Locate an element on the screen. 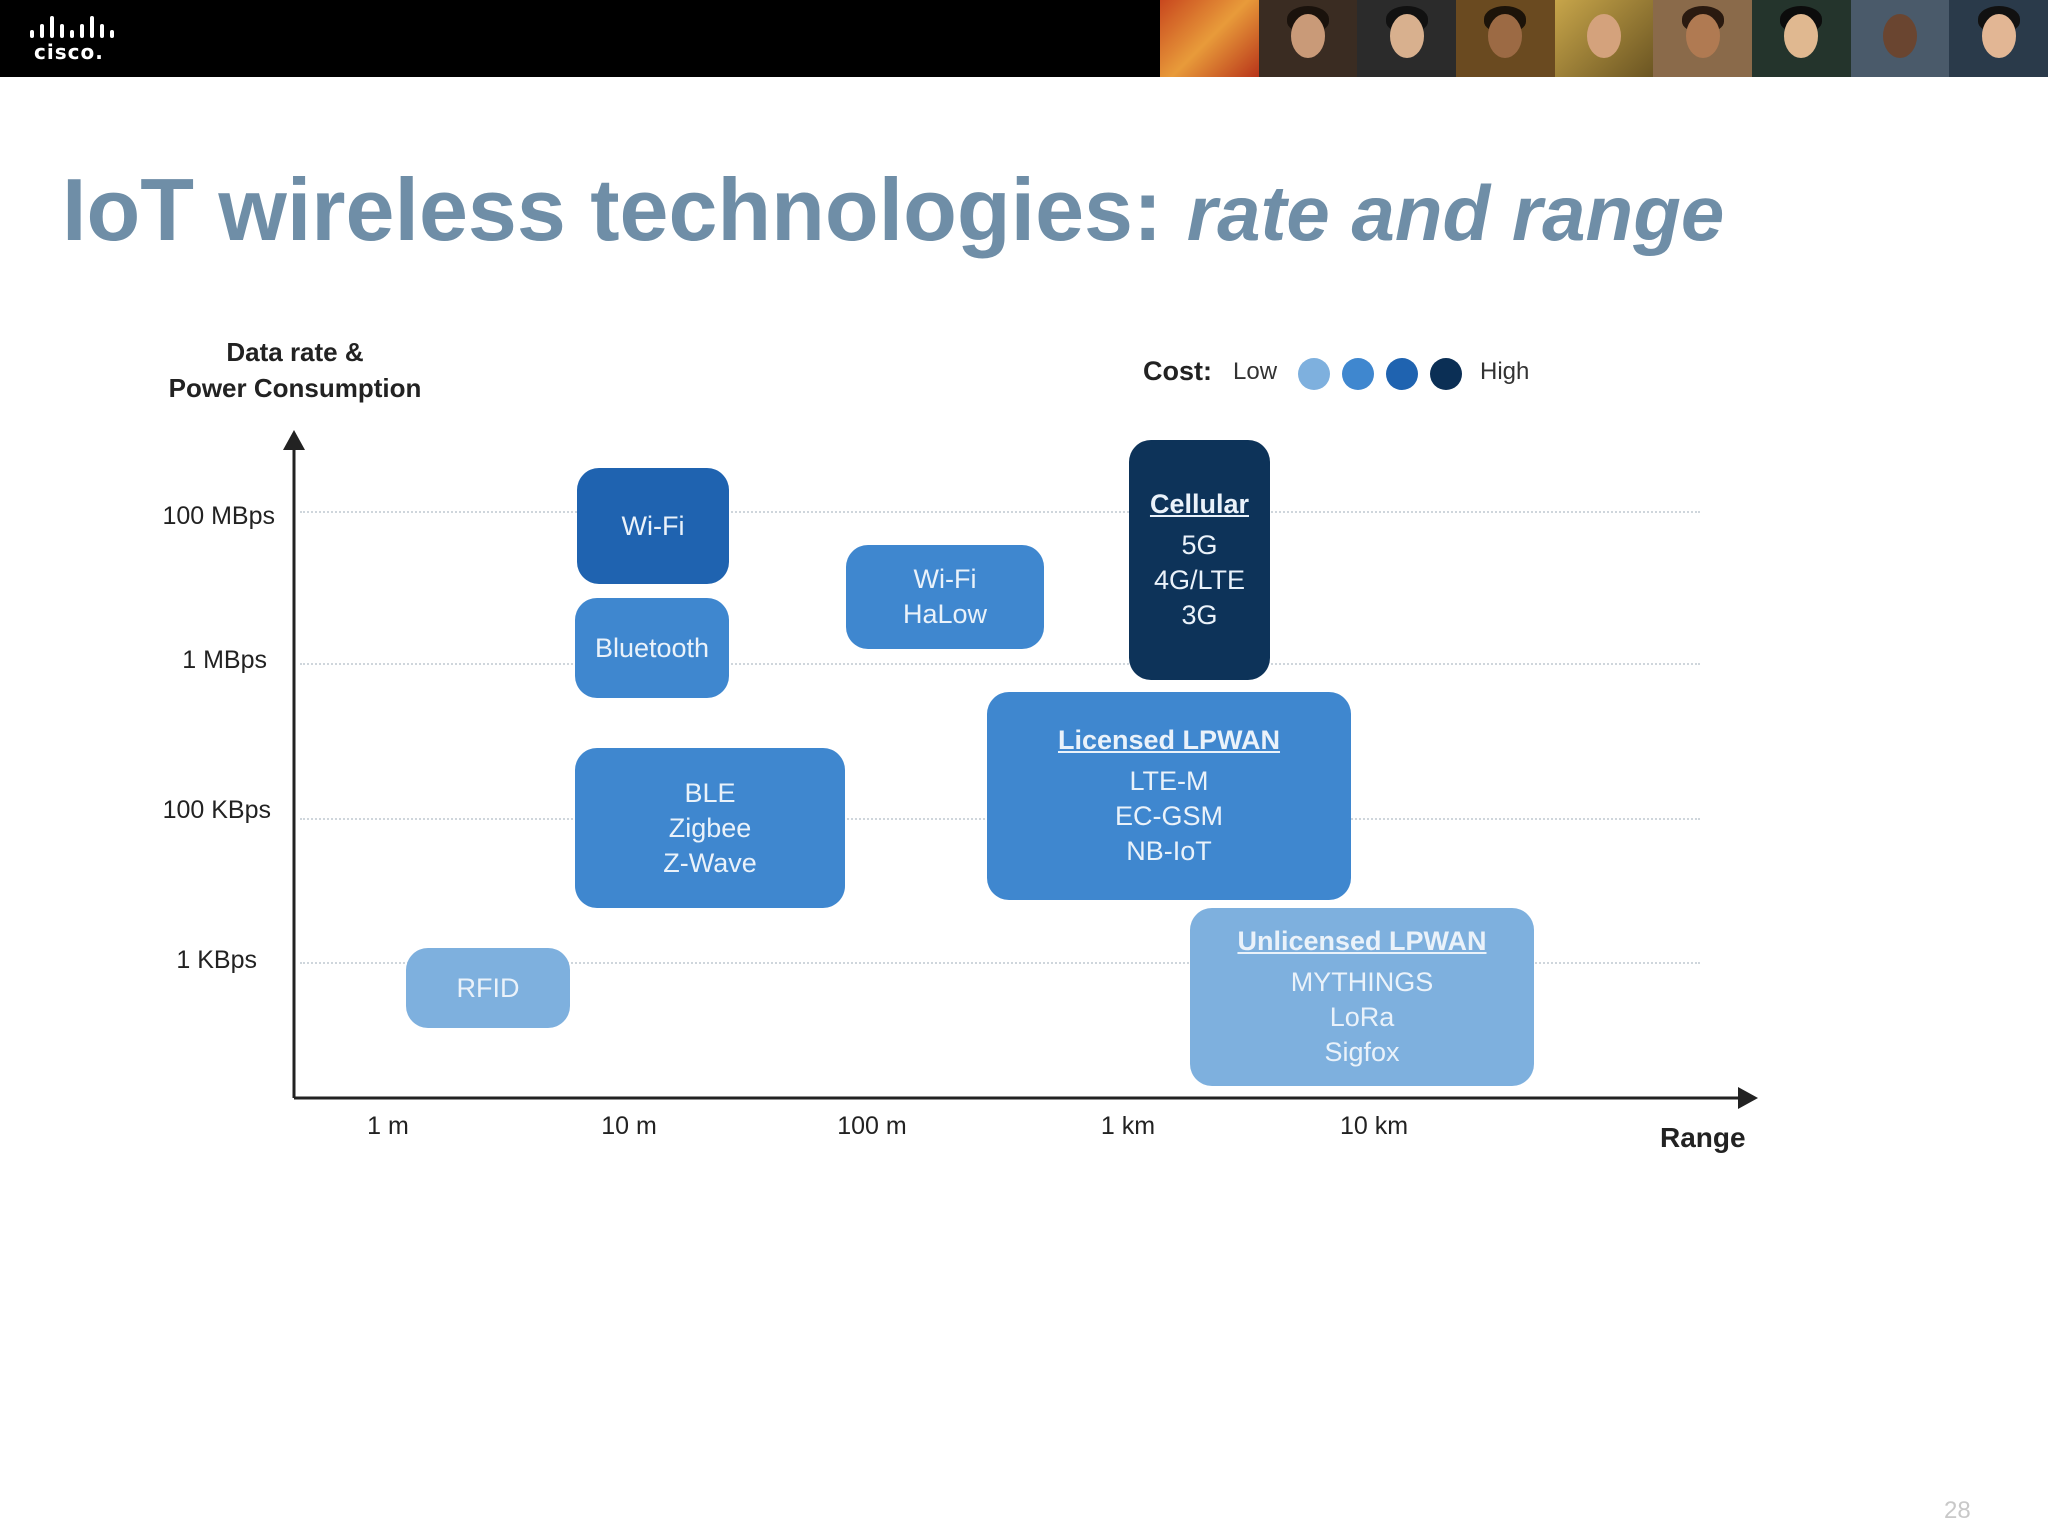 The width and height of the screenshot is (2048, 1536). box-item: Zigbee is located at coordinates (710, 827).